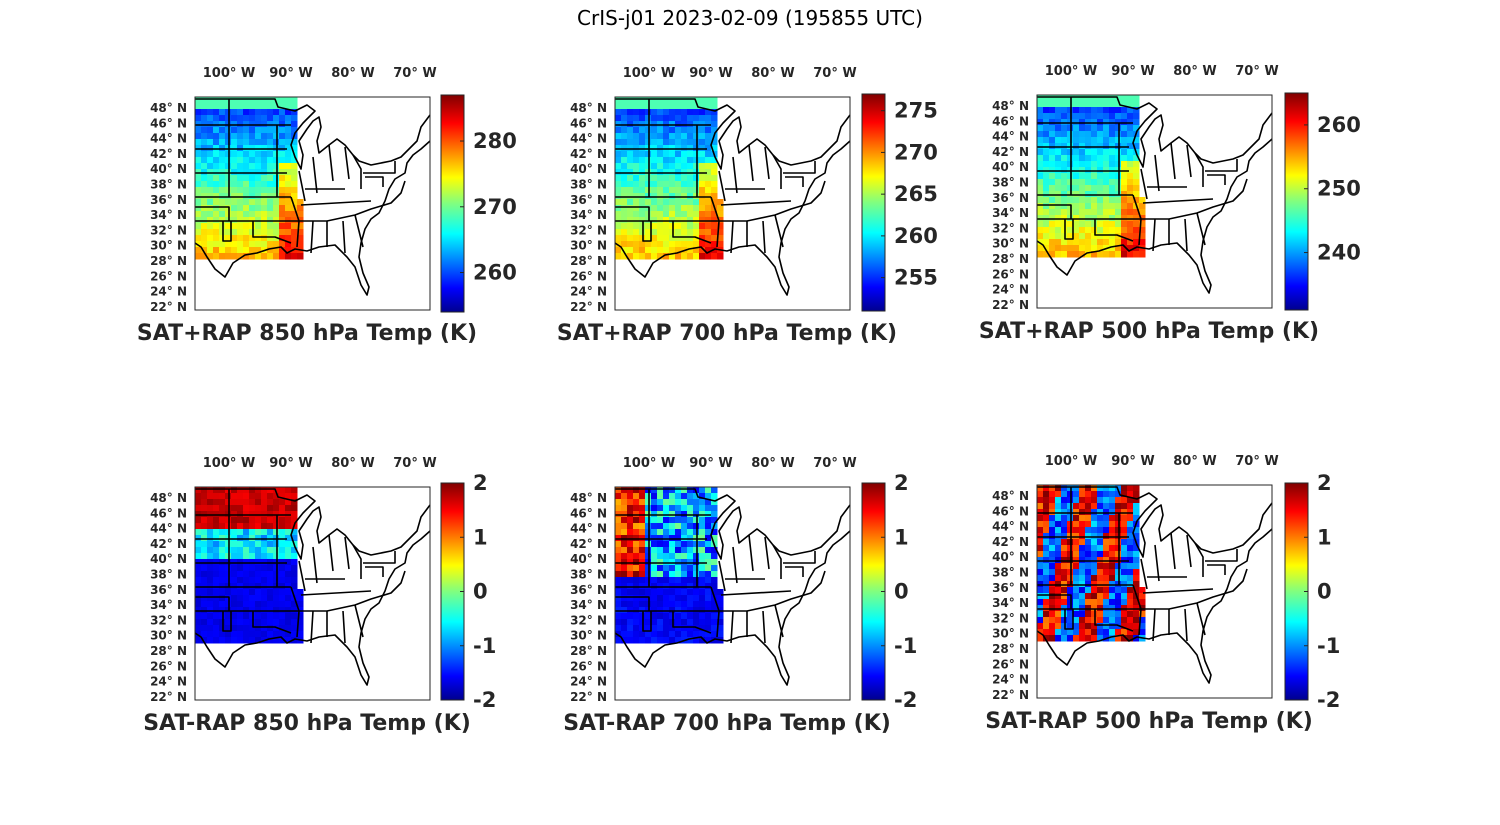 This screenshot has width=1500, height=825. What do you see at coordinates (1339, 253) in the screenshot?
I see `colorbar-tick-label: 240` at bounding box center [1339, 253].